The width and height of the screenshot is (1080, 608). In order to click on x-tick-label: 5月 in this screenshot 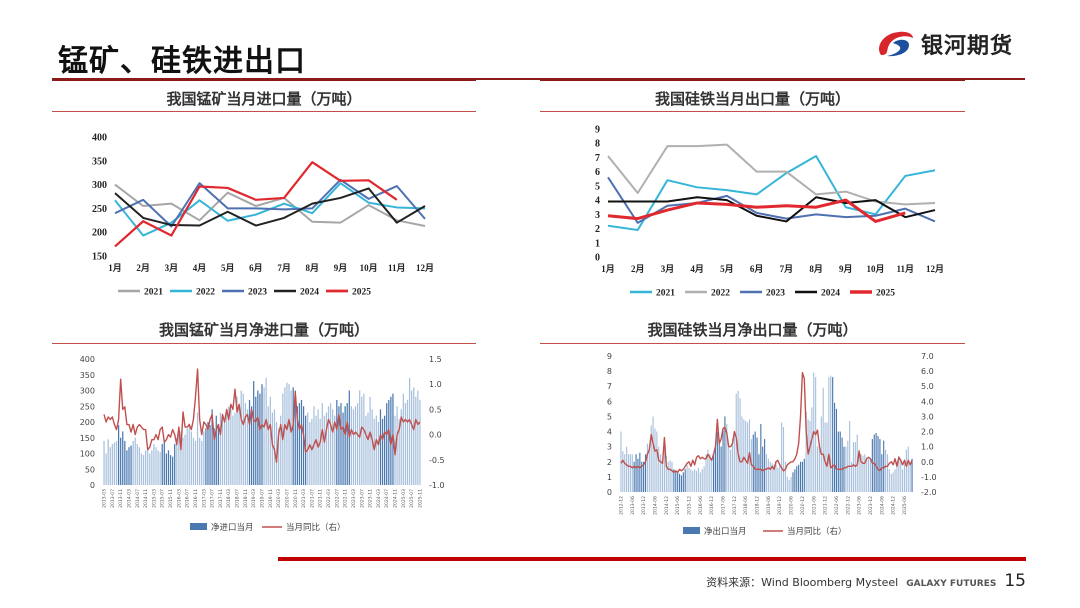, I will do `click(727, 269)`.